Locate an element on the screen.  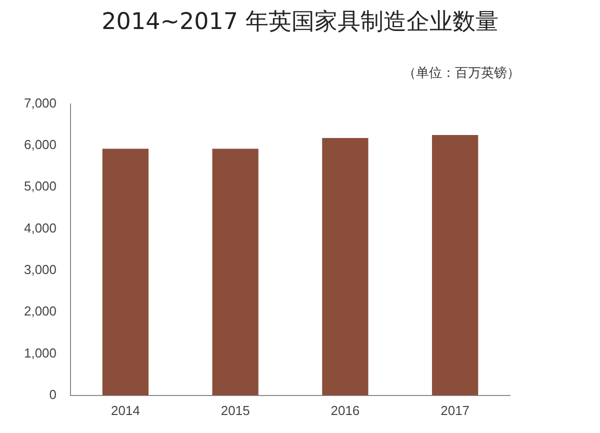
y-tick-label: 3,000 is located at coordinates (40, 270).